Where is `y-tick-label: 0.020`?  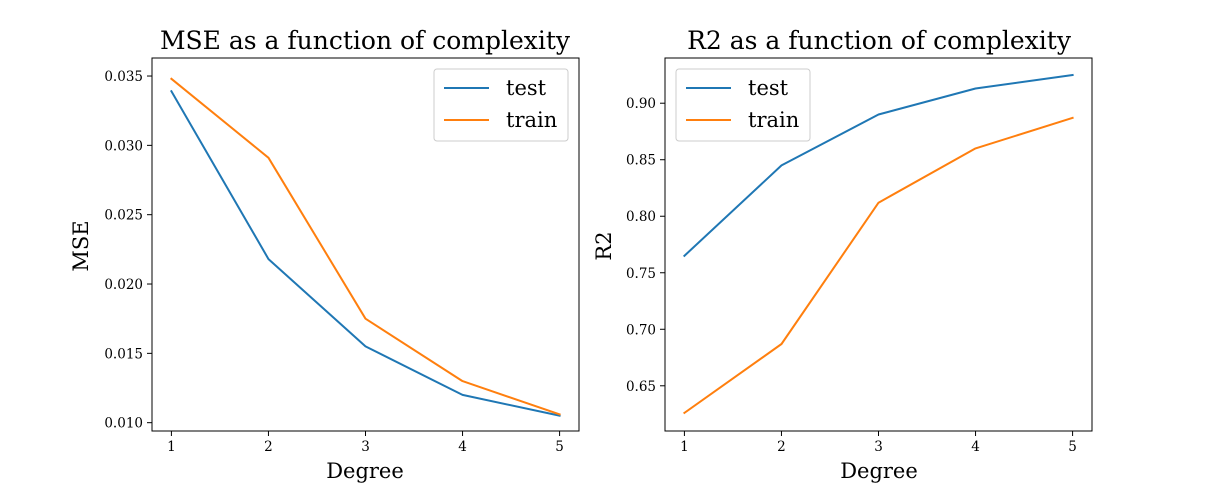
y-tick-label: 0.020 is located at coordinates (123, 285).